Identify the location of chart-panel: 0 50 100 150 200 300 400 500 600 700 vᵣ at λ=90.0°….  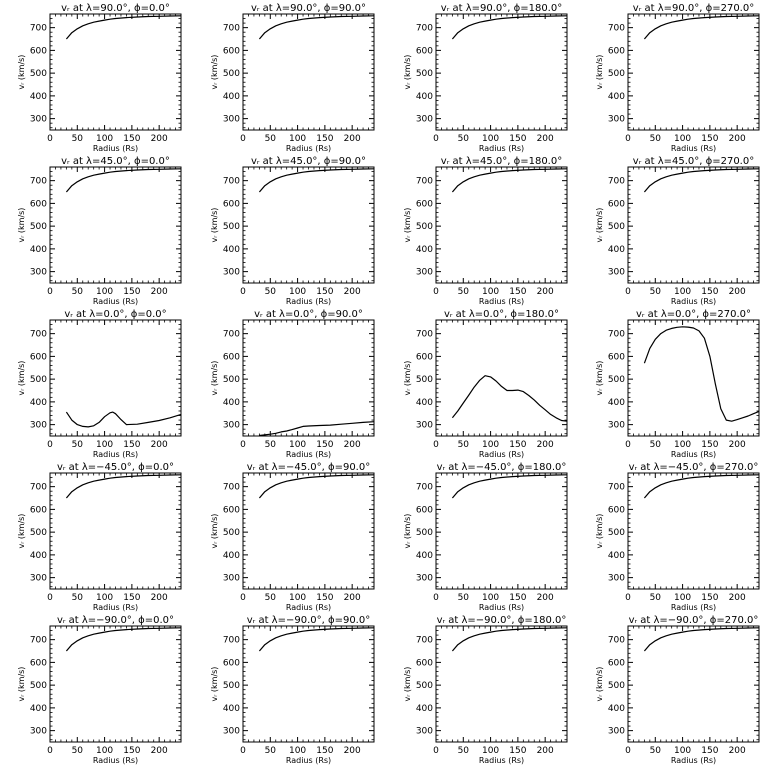
(677, 78).